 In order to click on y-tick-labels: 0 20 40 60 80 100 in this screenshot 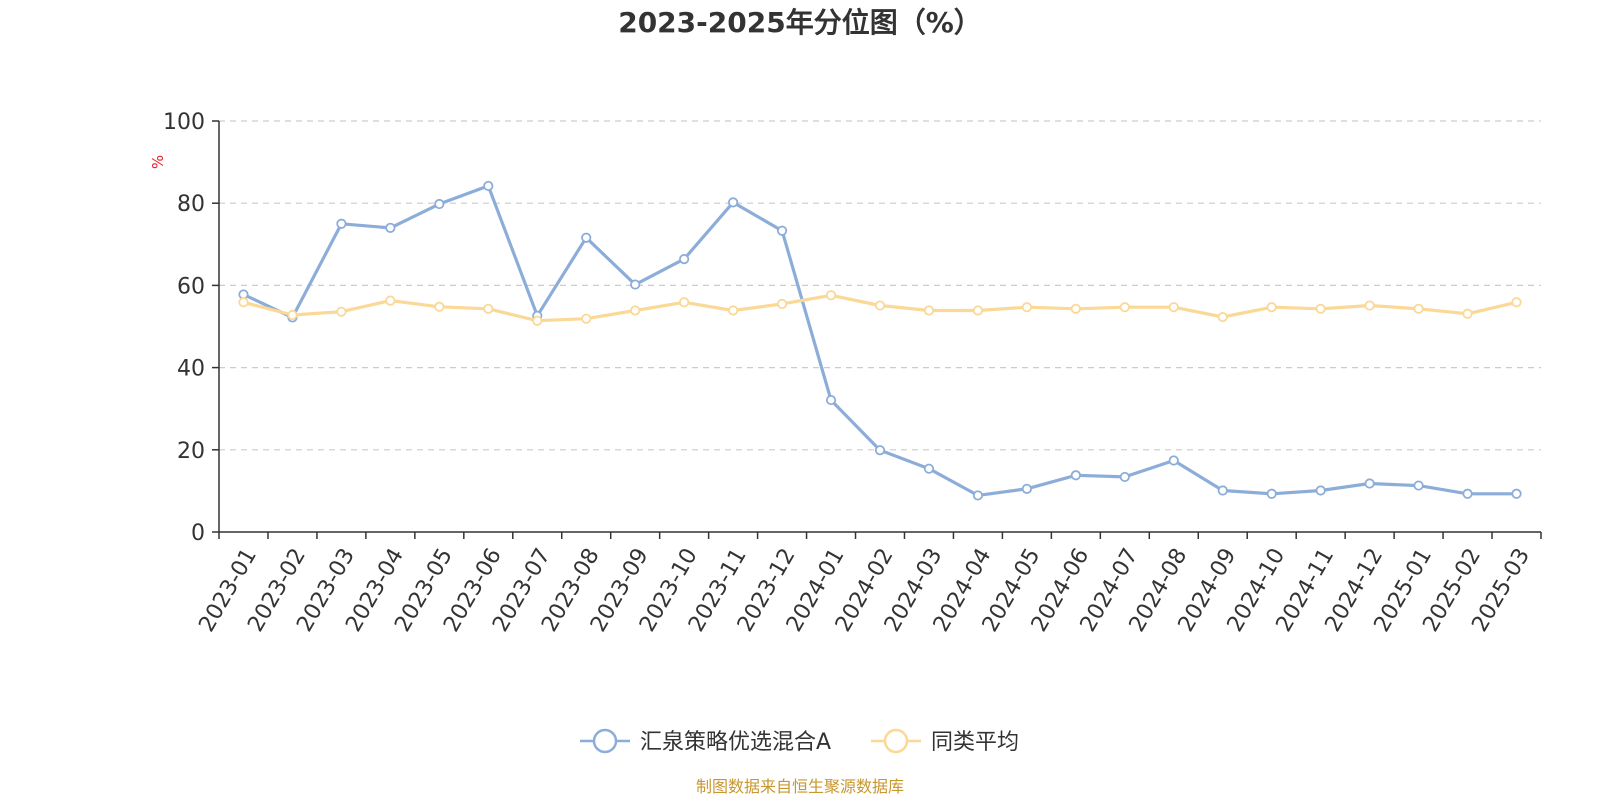, I will do `click(184, 328)`.